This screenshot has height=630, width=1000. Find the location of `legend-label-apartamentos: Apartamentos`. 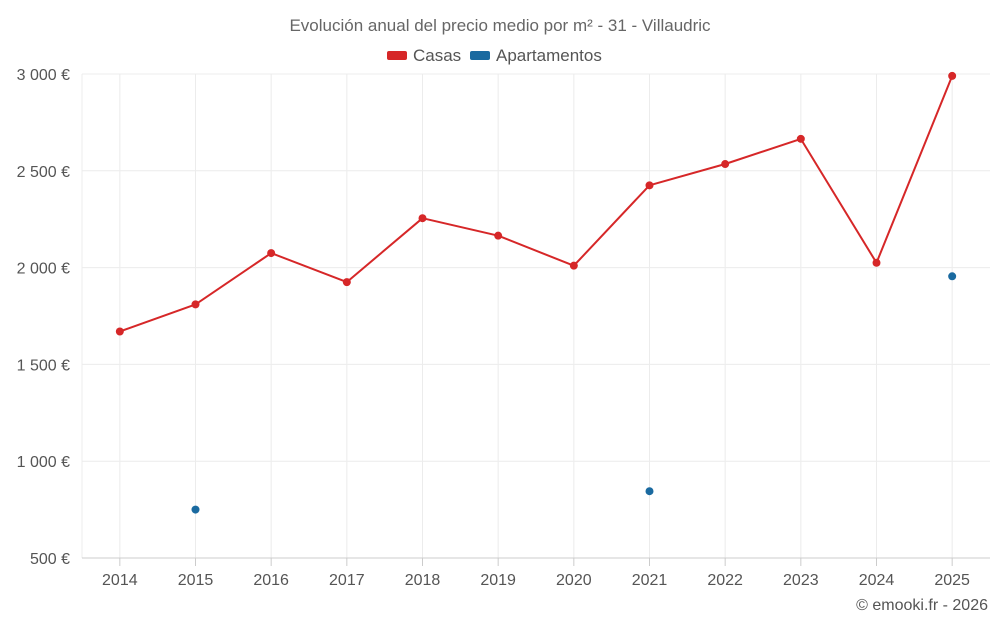

legend-label-apartamentos: Apartamentos is located at coordinates (549, 55).